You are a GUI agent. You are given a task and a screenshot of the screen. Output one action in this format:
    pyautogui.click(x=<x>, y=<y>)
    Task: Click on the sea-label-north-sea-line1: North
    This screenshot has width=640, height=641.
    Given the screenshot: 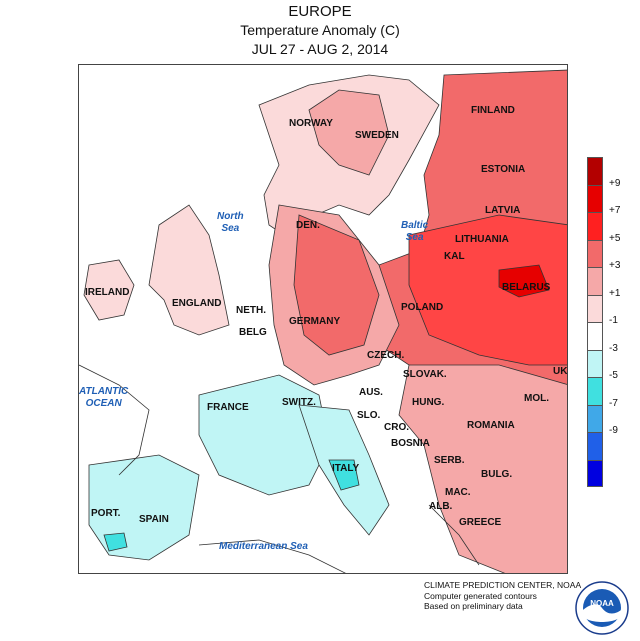 What is the action you would take?
    pyautogui.click(x=230, y=216)
    